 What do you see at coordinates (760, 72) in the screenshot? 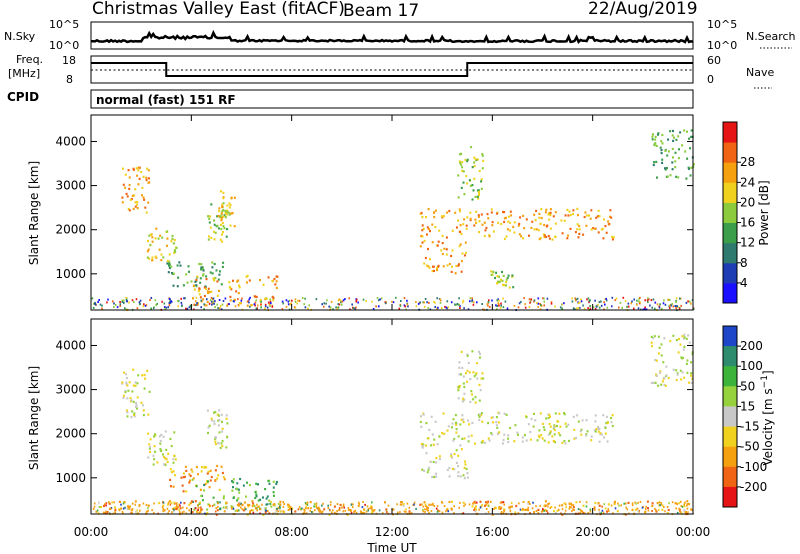
I see `nave-label: Nave` at bounding box center [760, 72].